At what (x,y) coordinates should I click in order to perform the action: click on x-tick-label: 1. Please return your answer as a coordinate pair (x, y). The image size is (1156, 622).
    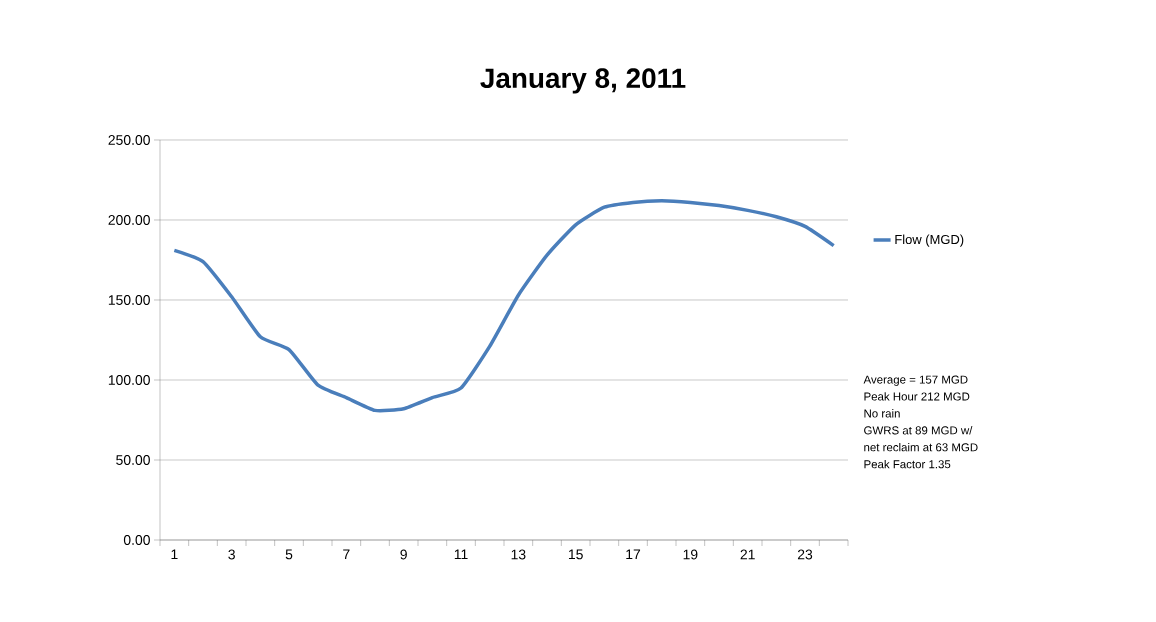
    Looking at the image, I should click on (174, 554).